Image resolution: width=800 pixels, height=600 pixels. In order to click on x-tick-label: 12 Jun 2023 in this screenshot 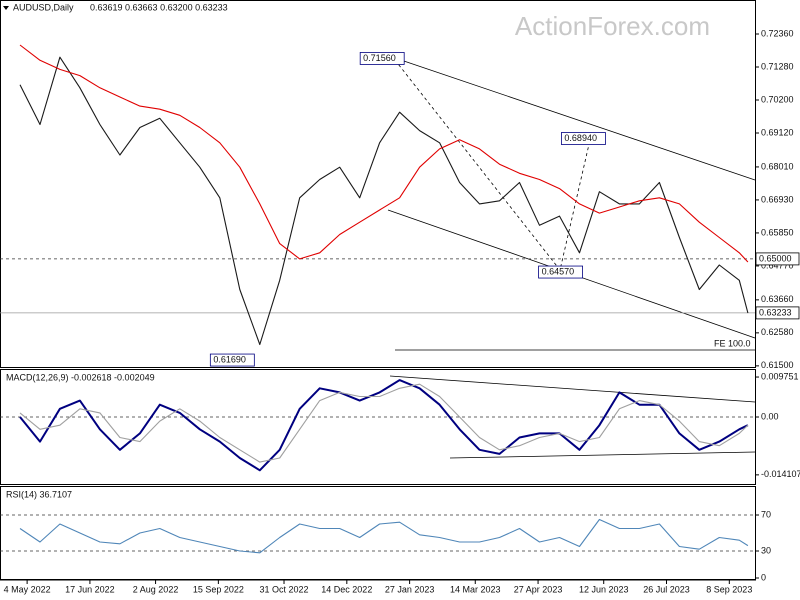, I will do `click(604, 589)`.